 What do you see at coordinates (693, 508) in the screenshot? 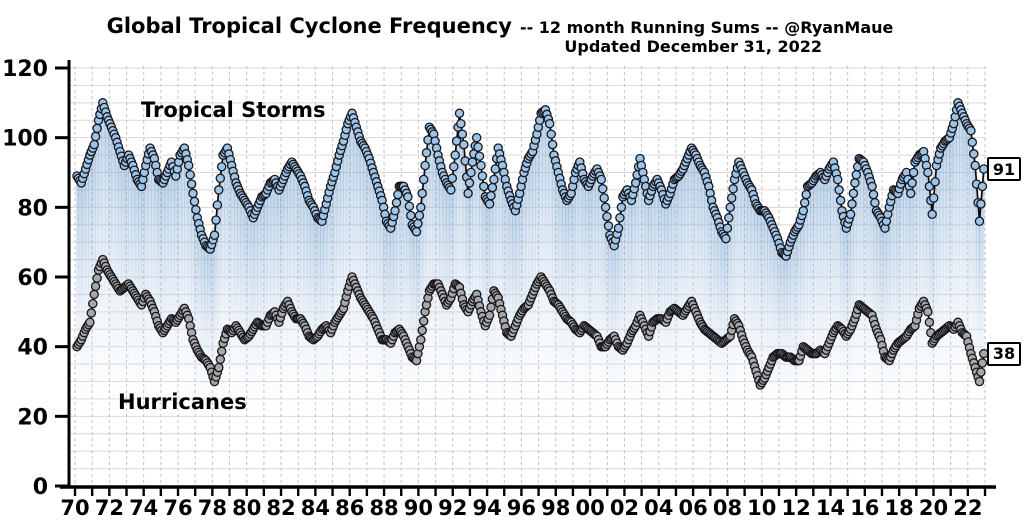
I see `x-tick-label: 06` at bounding box center [693, 508].